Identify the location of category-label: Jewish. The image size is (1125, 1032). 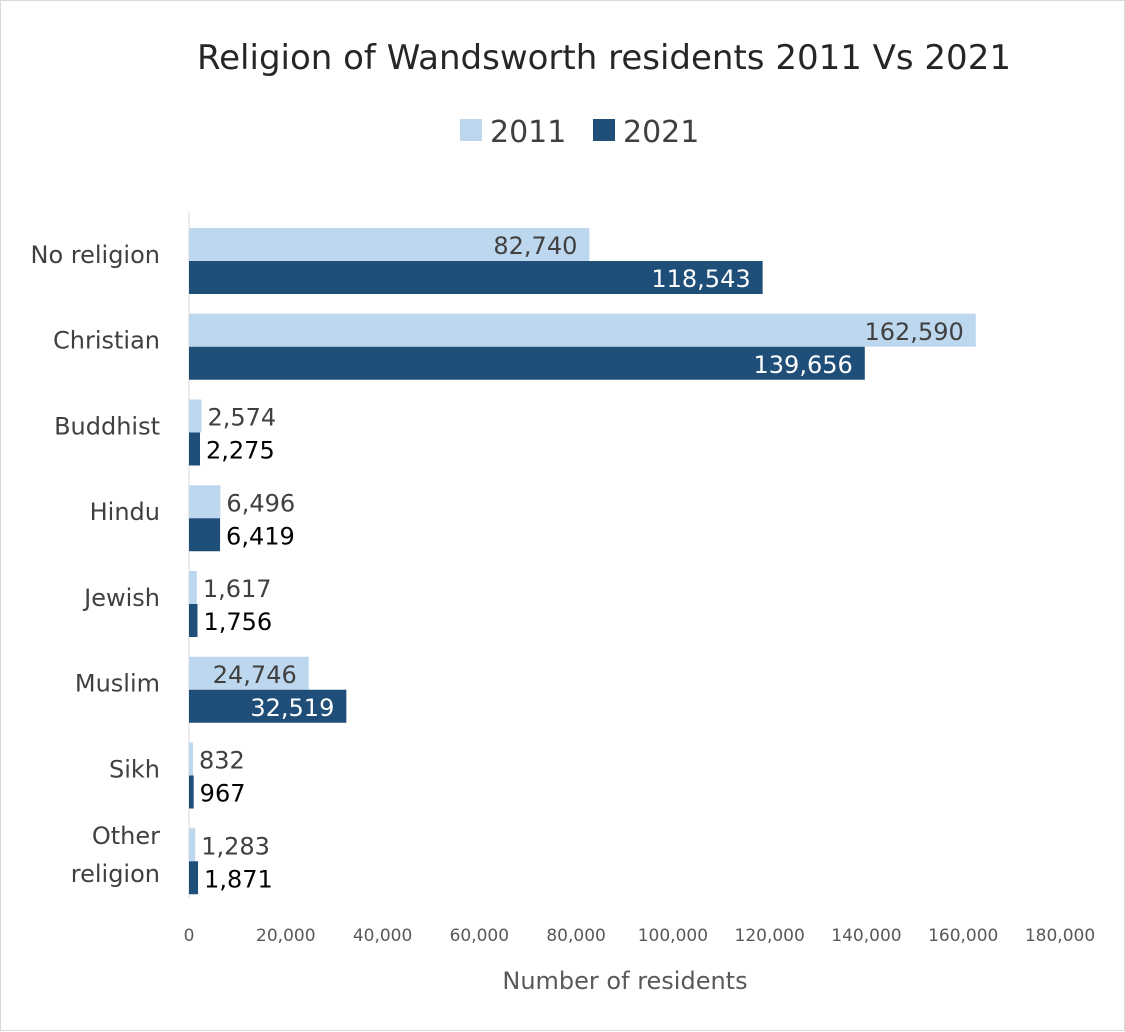
(121, 598).